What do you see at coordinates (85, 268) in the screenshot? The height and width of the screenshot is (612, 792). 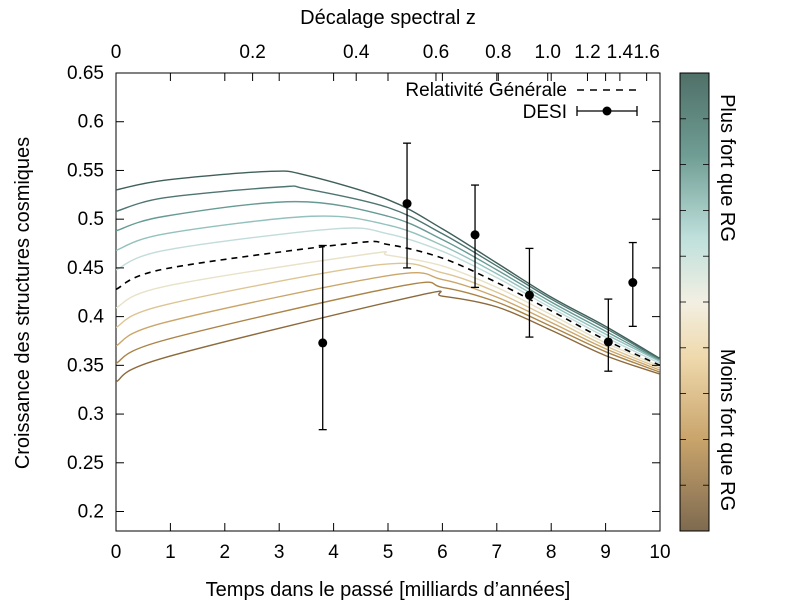 I see `y-tick-label-5: 0.45` at bounding box center [85, 268].